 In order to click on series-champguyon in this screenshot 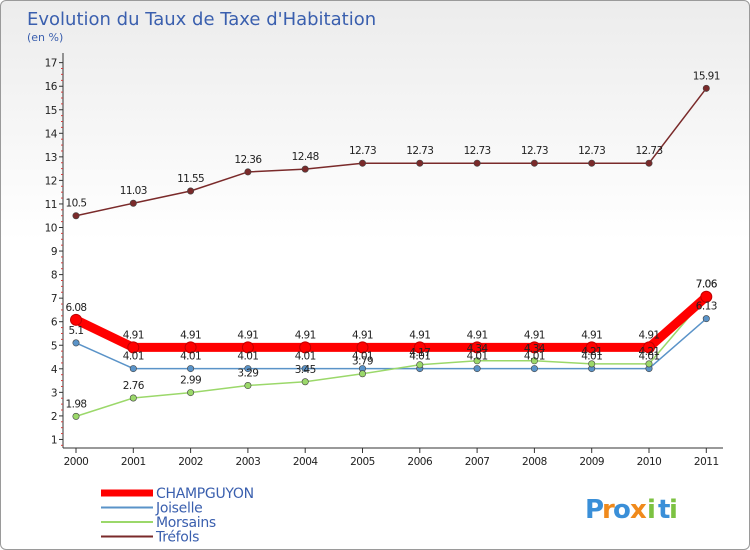, I will do `click(391, 322)`.